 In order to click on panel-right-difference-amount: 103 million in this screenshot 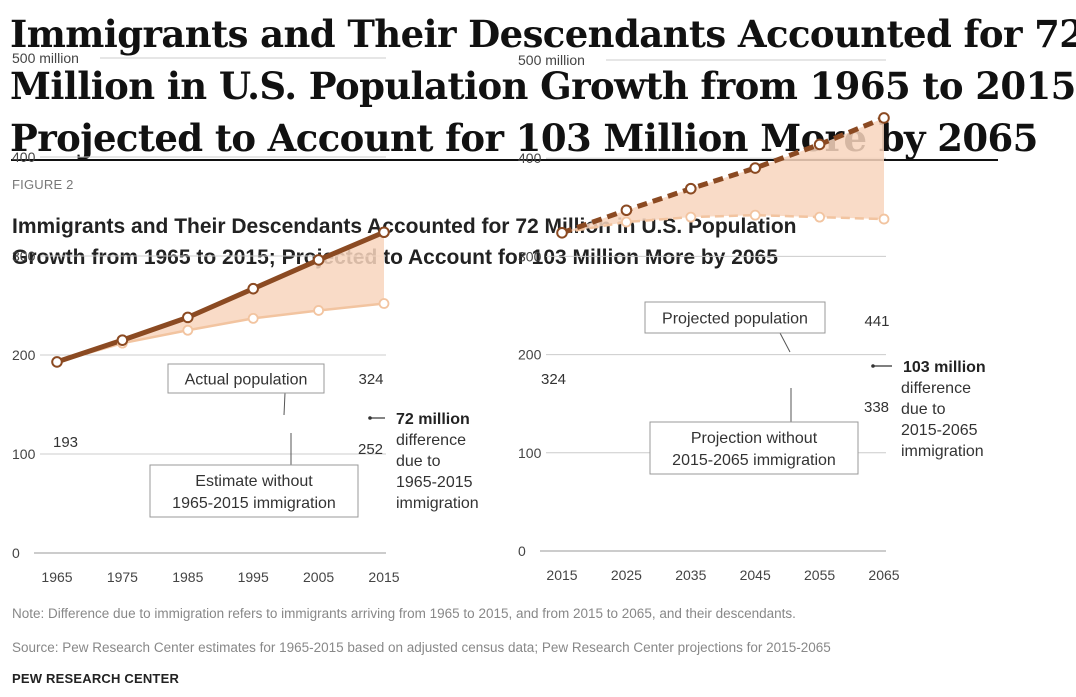, I will do `click(944, 367)`.